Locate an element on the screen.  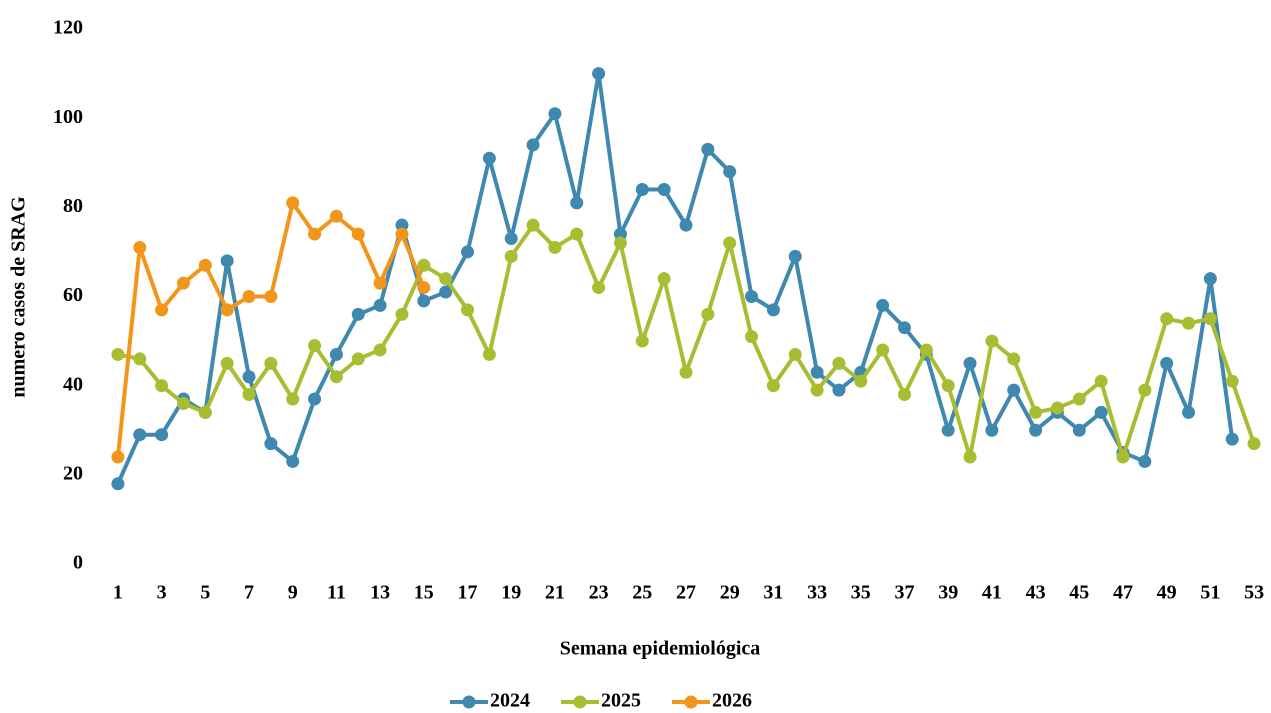
x-tick-label: 45 is located at coordinates (1079, 593).